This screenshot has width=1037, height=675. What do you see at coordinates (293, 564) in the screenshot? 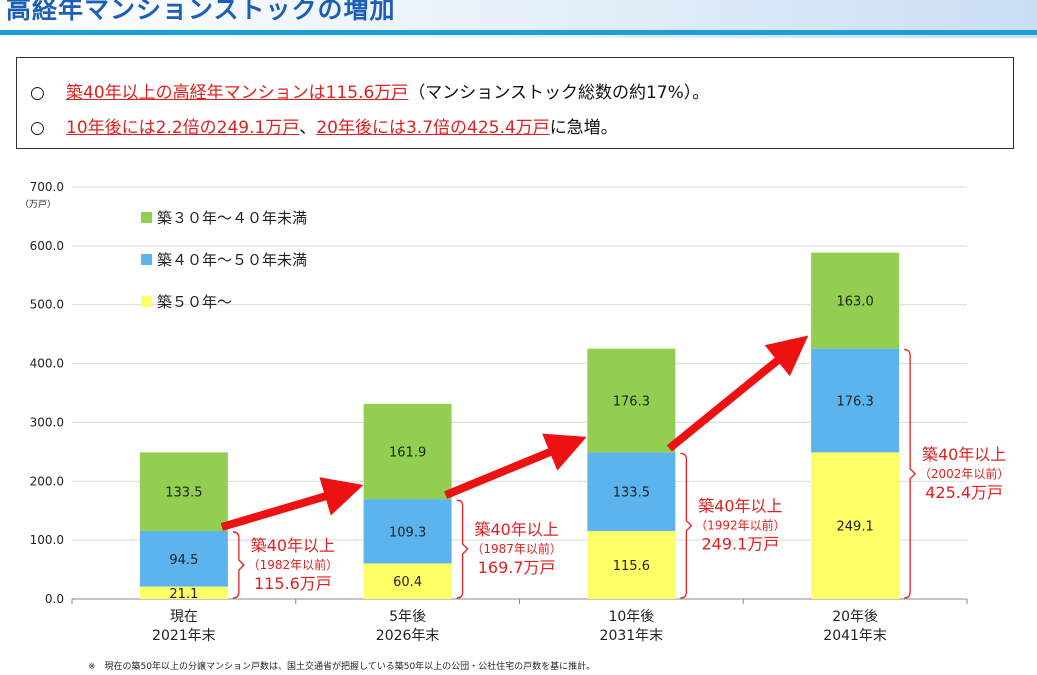
I see `annotation-period: （1982年以前）` at bounding box center [293, 564].